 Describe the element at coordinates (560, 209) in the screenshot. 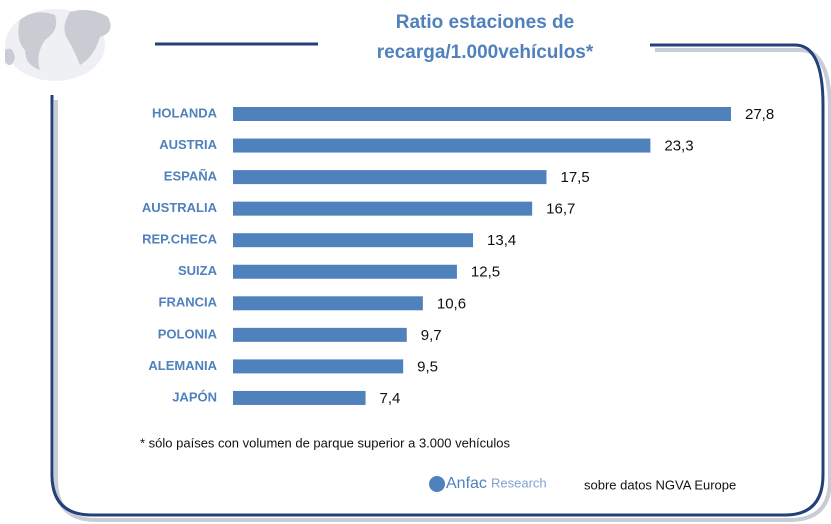

I see `value-label: 16,7` at that location.